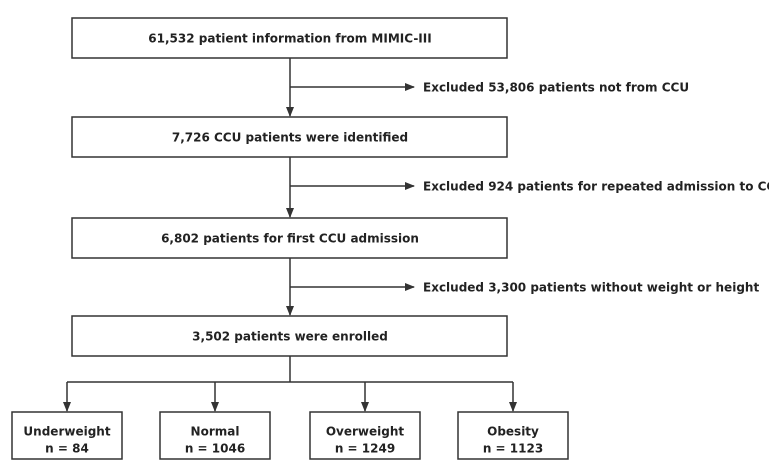 The height and width of the screenshot is (461, 769). I want to click on box-label: 7,726 CCU patients were identified, so click(290, 138).